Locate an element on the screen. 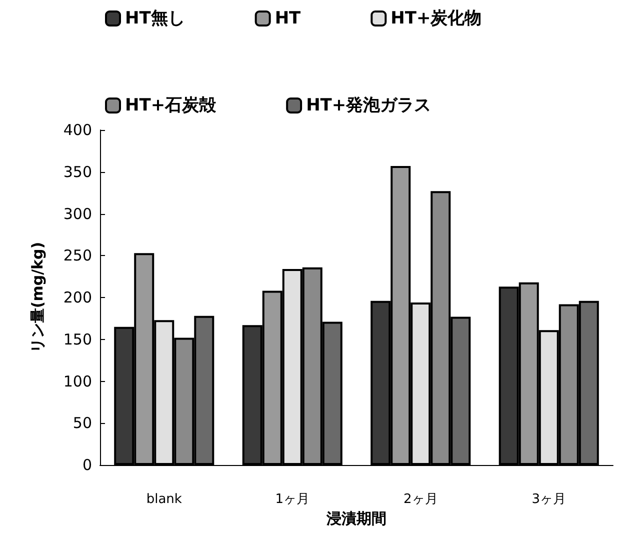 This screenshot has height=535, width=623. legend-label: HT+炭化物 is located at coordinates (436, 18).